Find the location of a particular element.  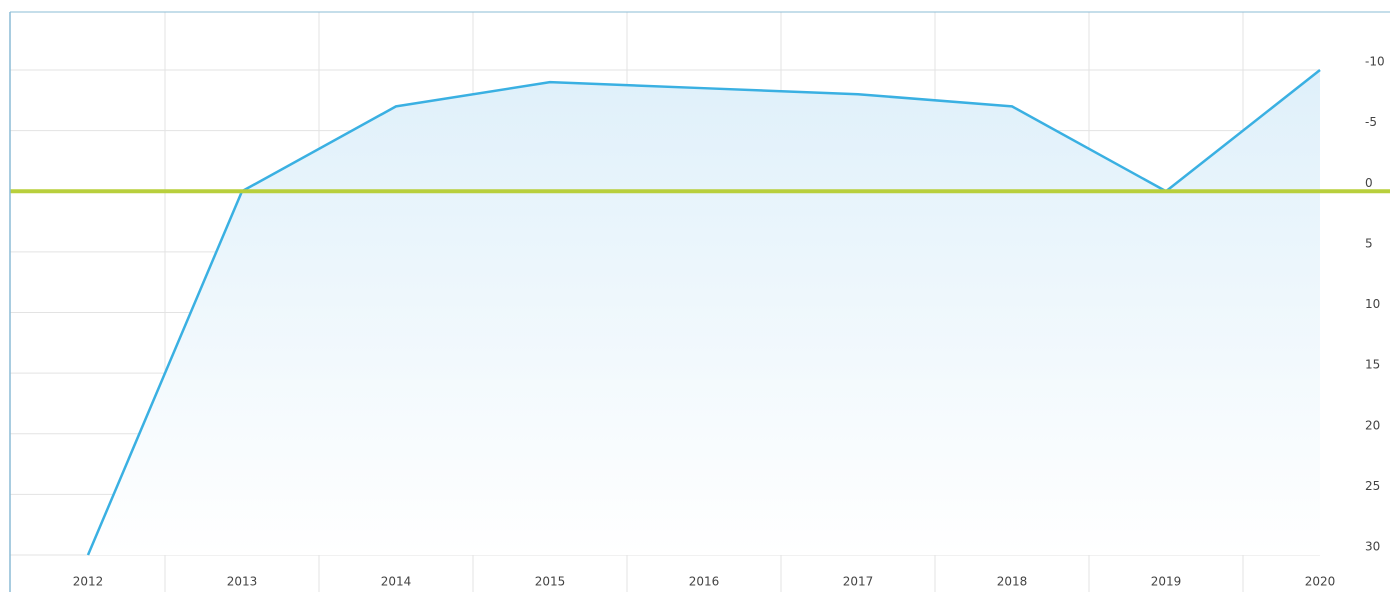

x-tick-label: 2013 is located at coordinates (242, 582).